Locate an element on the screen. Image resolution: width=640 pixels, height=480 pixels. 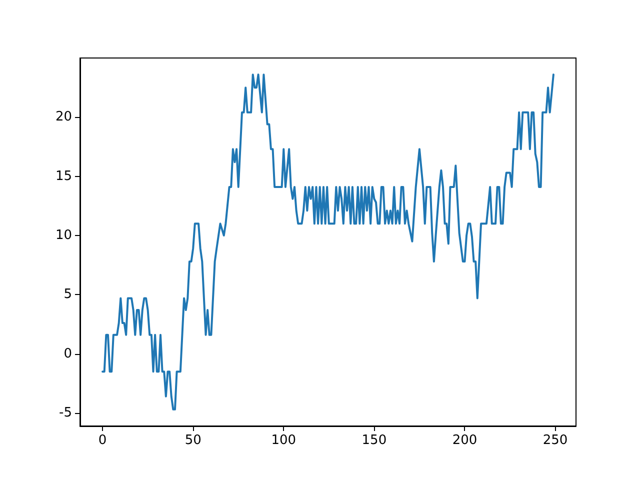
y-tick-label: 10 is located at coordinates (63, 235).